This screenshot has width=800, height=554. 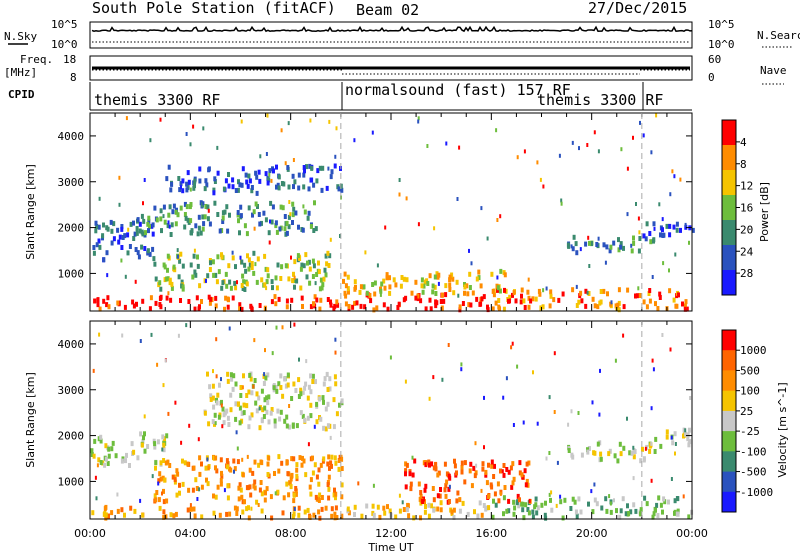 I want to click on nsky-tick-bottom: 10^0, so click(x=64, y=44).